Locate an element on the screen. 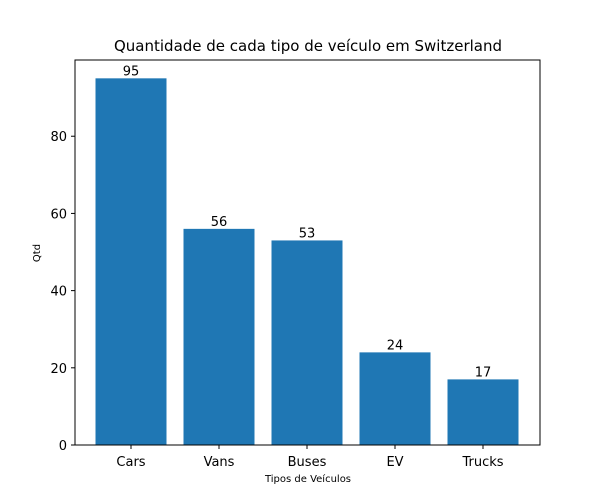  data-label-ev: 24 is located at coordinates (395, 345).